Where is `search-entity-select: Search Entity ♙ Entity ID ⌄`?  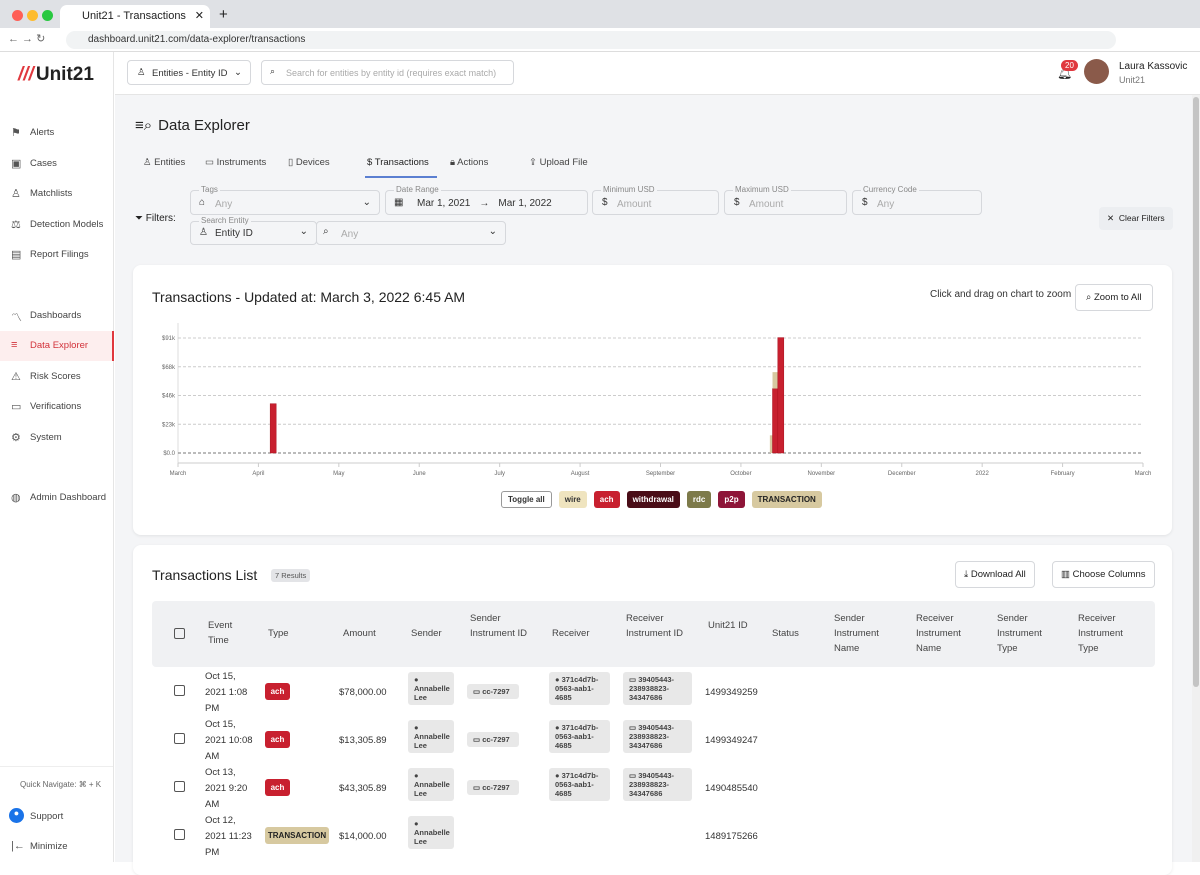
search-entity-select: Search Entity ♙ Entity ID ⌄ is located at coordinates (253, 230).